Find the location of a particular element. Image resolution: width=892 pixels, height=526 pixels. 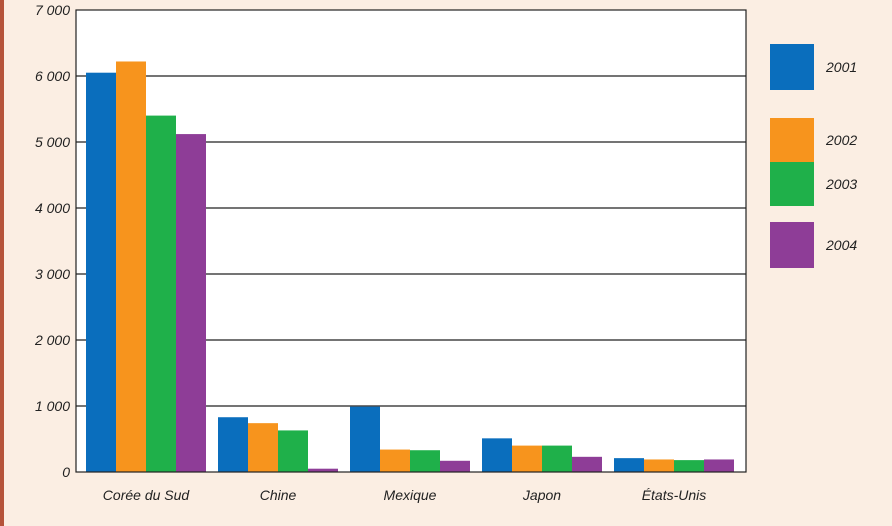

y-tick-label: 2 000 is located at coordinates (52, 340).